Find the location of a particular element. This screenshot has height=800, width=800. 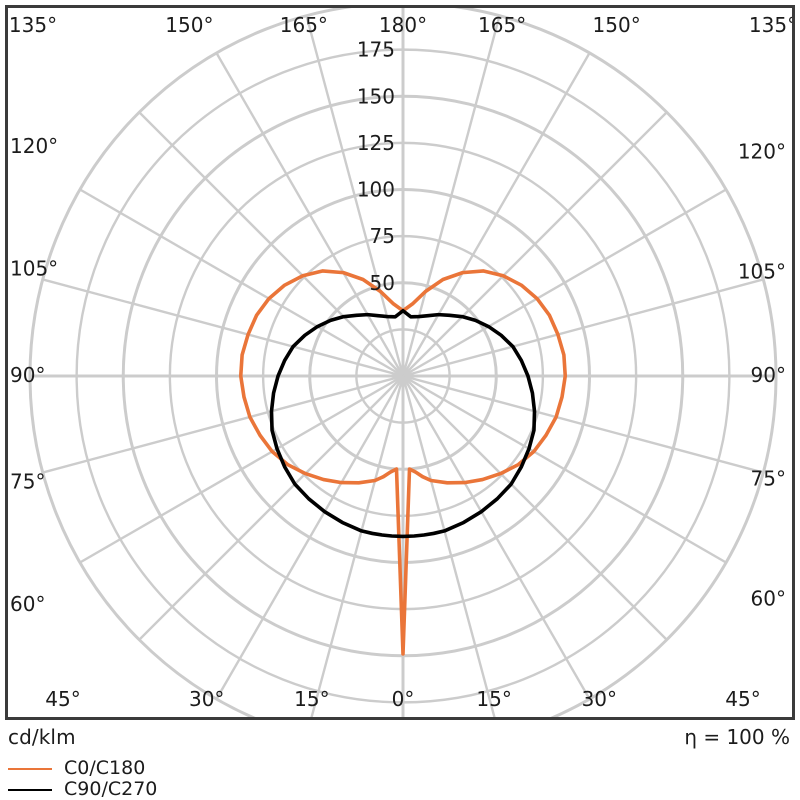

legend-area: cd/klm η = 100 % C0/C180 C90/C270 is located at coordinates (400, 761).